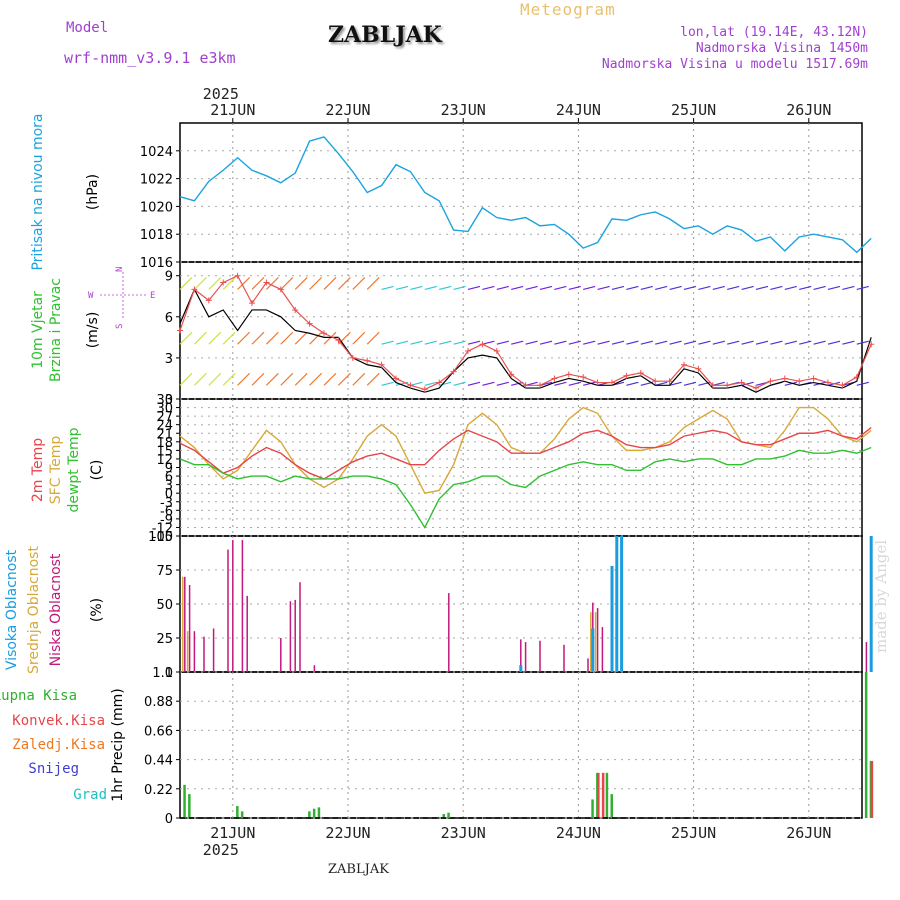  I want to click on temp-tick-label: -9, so click(166, 520).